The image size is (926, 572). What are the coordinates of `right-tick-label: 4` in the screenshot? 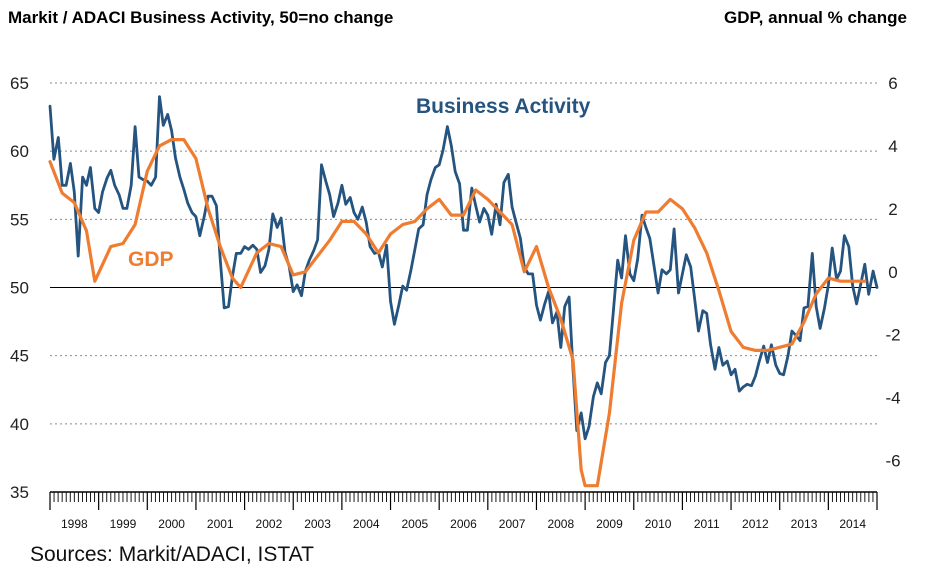 It's located at (892, 146).